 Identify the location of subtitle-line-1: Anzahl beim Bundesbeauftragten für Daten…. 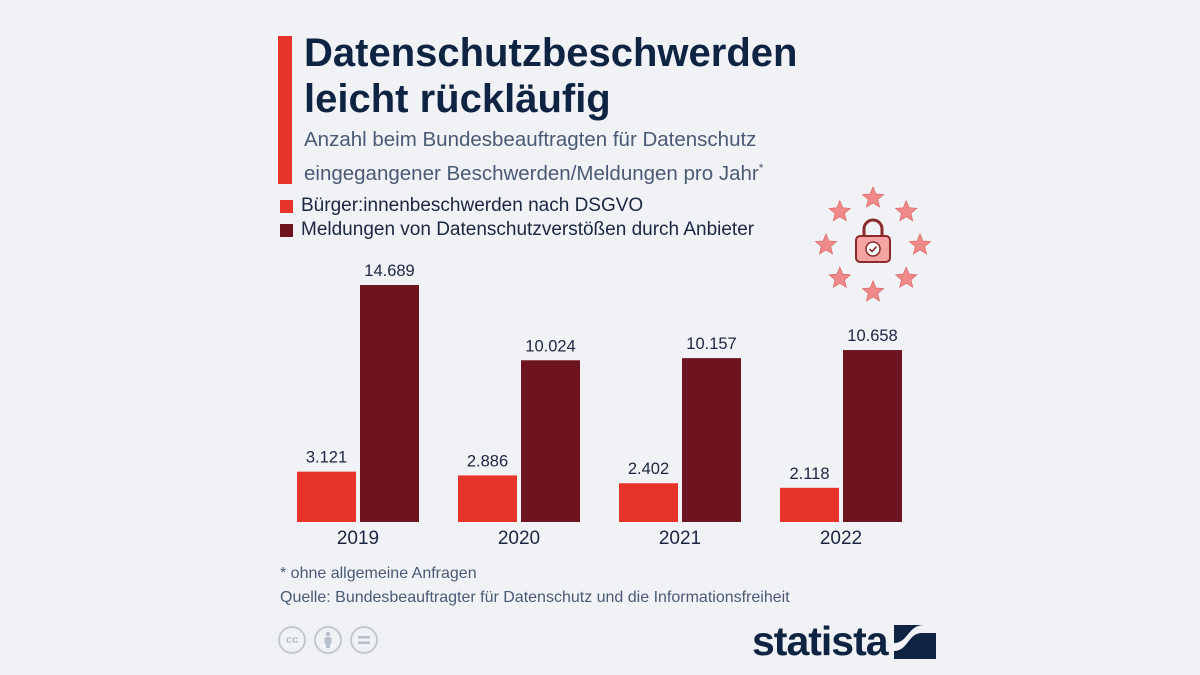
(530, 139).